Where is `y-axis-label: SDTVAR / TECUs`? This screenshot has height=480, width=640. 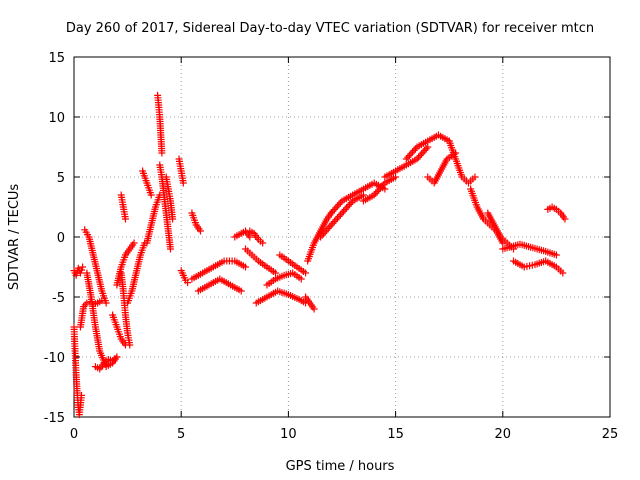
y-axis-label: SDTVAR / TECUs is located at coordinates (14, 237).